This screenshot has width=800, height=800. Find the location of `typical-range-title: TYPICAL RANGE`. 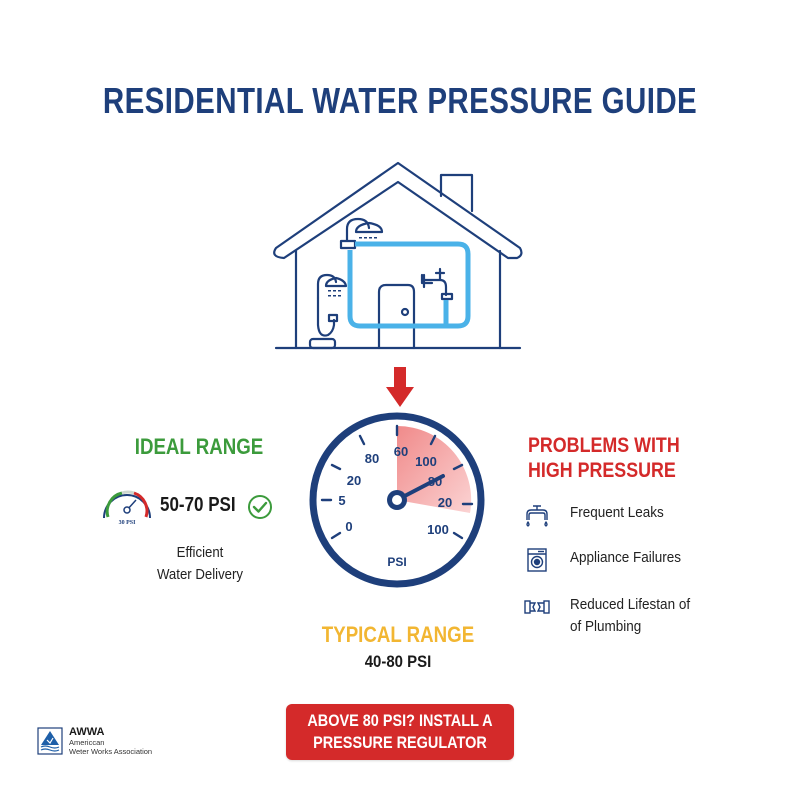

typical-range-title: TYPICAL RANGE is located at coordinates (398, 634).